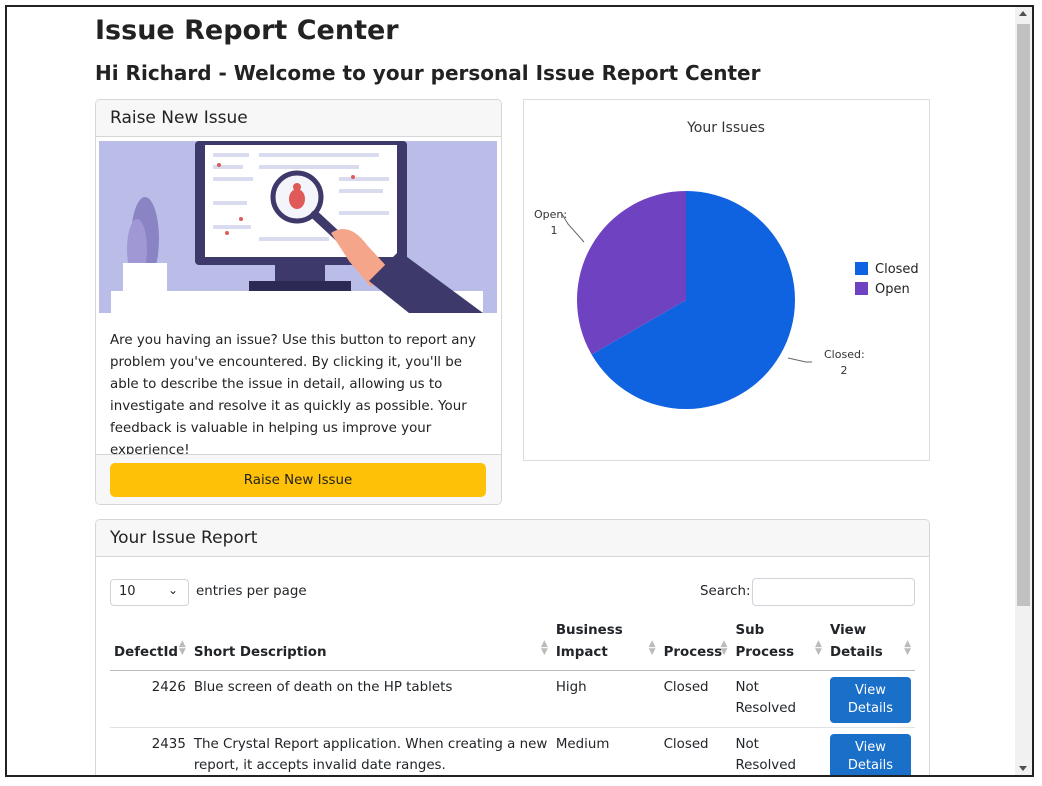 This screenshot has width=1042, height=786. Describe the element at coordinates (693, 300) in the screenshot. I see `pie-slice-closed` at that location.